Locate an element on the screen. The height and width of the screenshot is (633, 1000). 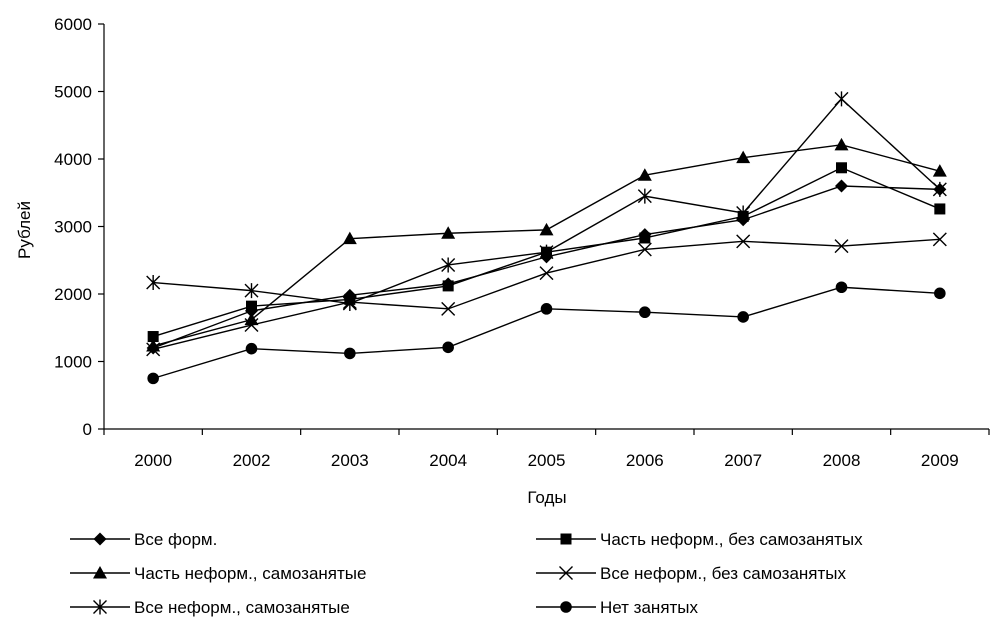
y-tick-label: 0 is located at coordinates (87, 429).